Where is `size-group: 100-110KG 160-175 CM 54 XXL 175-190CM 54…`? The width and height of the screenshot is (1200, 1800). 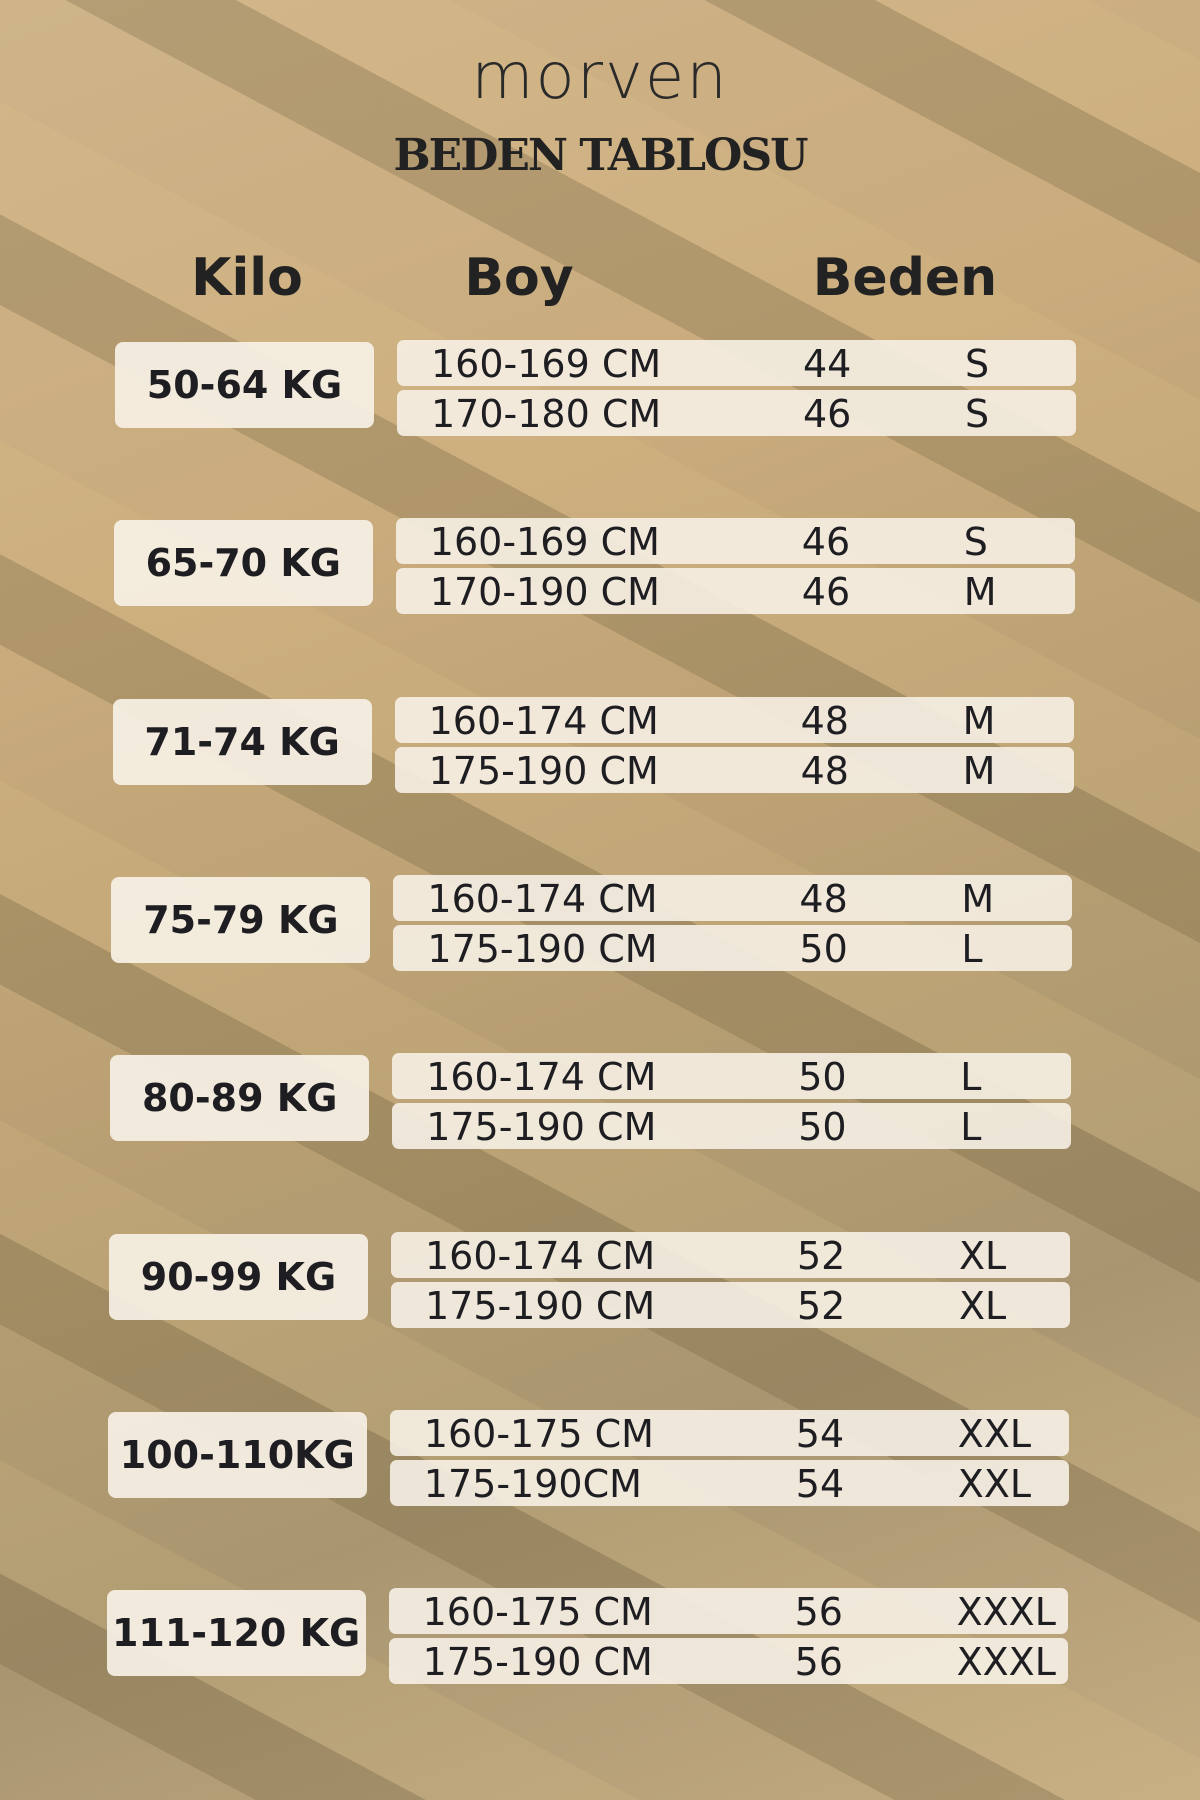
size-group: 100-110KG 160-175 CM 54 XXL 175-190CM 54… is located at coordinates (600, 1459).